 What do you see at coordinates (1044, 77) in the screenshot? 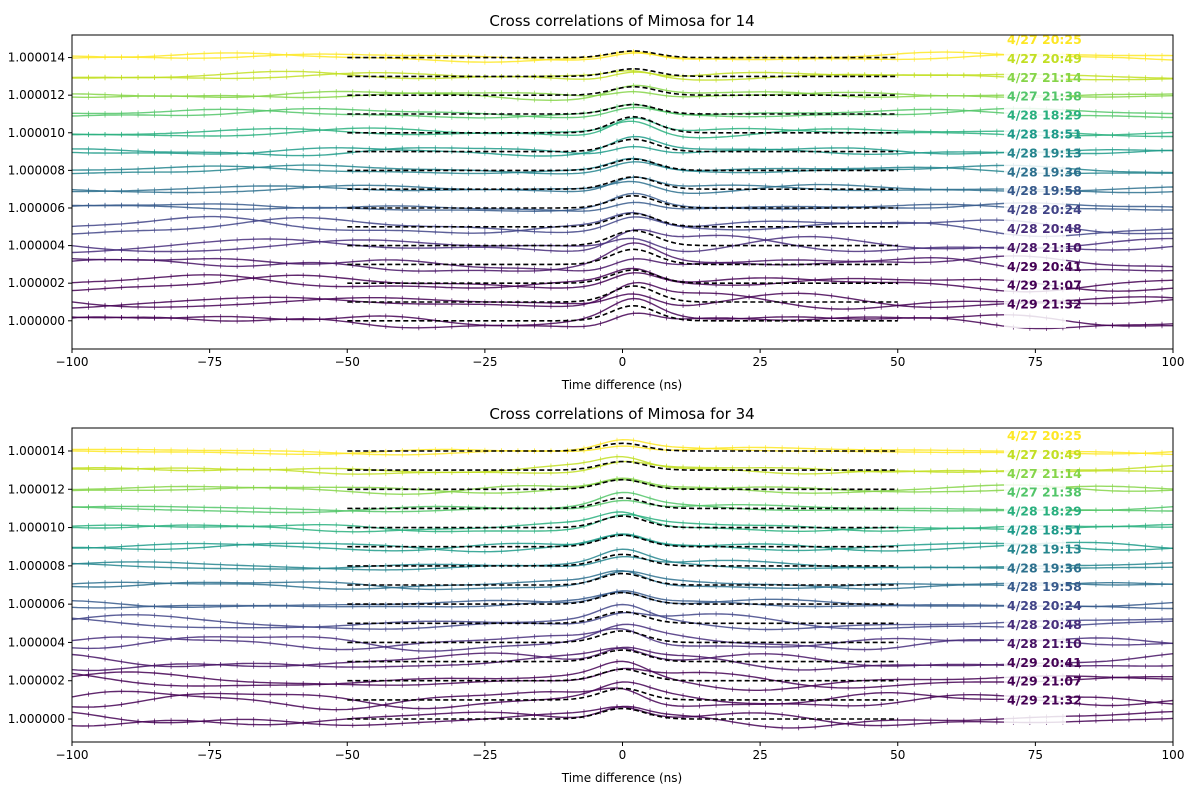
I see `legend-entry: 4/27 21:14` at bounding box center [1044, 77].